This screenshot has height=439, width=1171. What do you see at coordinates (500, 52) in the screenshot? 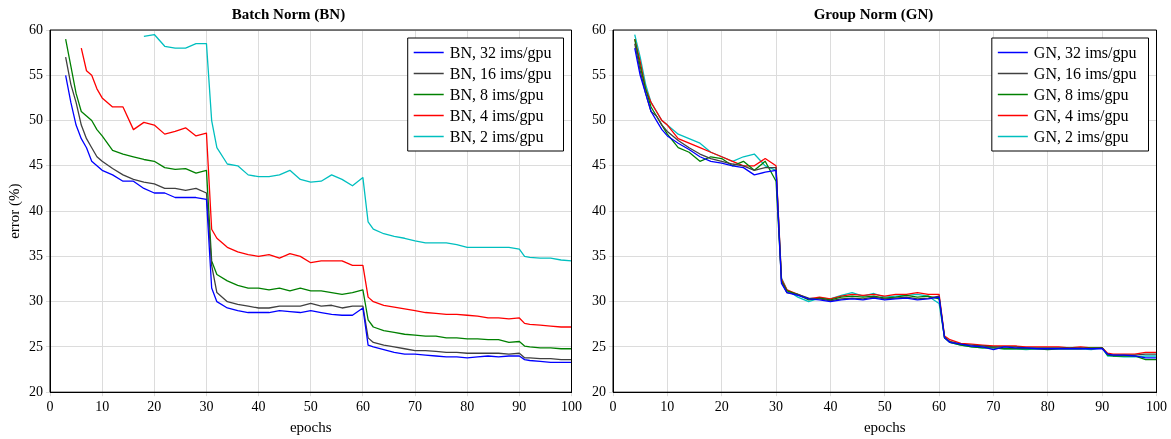
I see `legend-label: BN, 32 ims/gpu` at bounding box center [500, 52].